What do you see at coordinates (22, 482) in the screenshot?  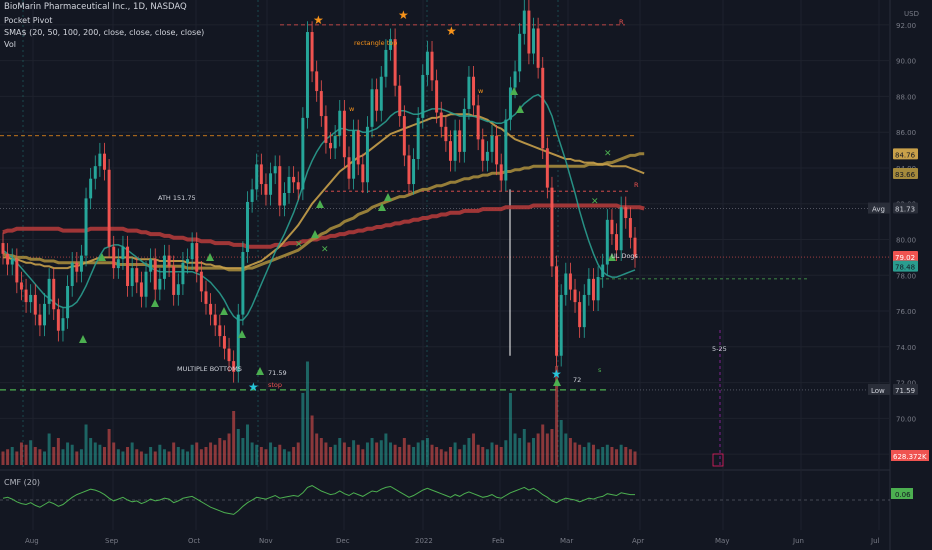 I see `cmf-label: CMF (20)` at bounding box center [22, 482].